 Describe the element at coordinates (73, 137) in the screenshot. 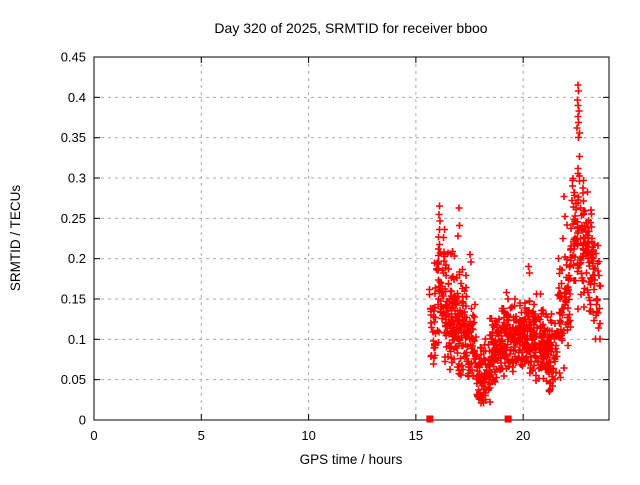

I see `y-tick-label: 0.35` at that location.